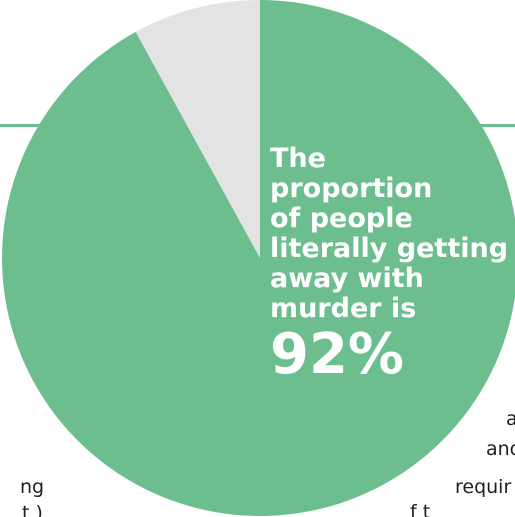 This screenshot has height=517, width=515. Describe the element at coordinates (389, 248) in the screenshot. I see `headline-line: literally getting` at that location.